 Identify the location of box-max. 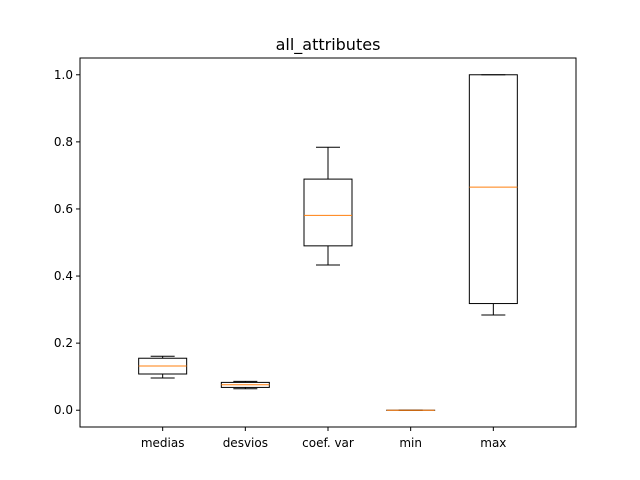
(493, 195).